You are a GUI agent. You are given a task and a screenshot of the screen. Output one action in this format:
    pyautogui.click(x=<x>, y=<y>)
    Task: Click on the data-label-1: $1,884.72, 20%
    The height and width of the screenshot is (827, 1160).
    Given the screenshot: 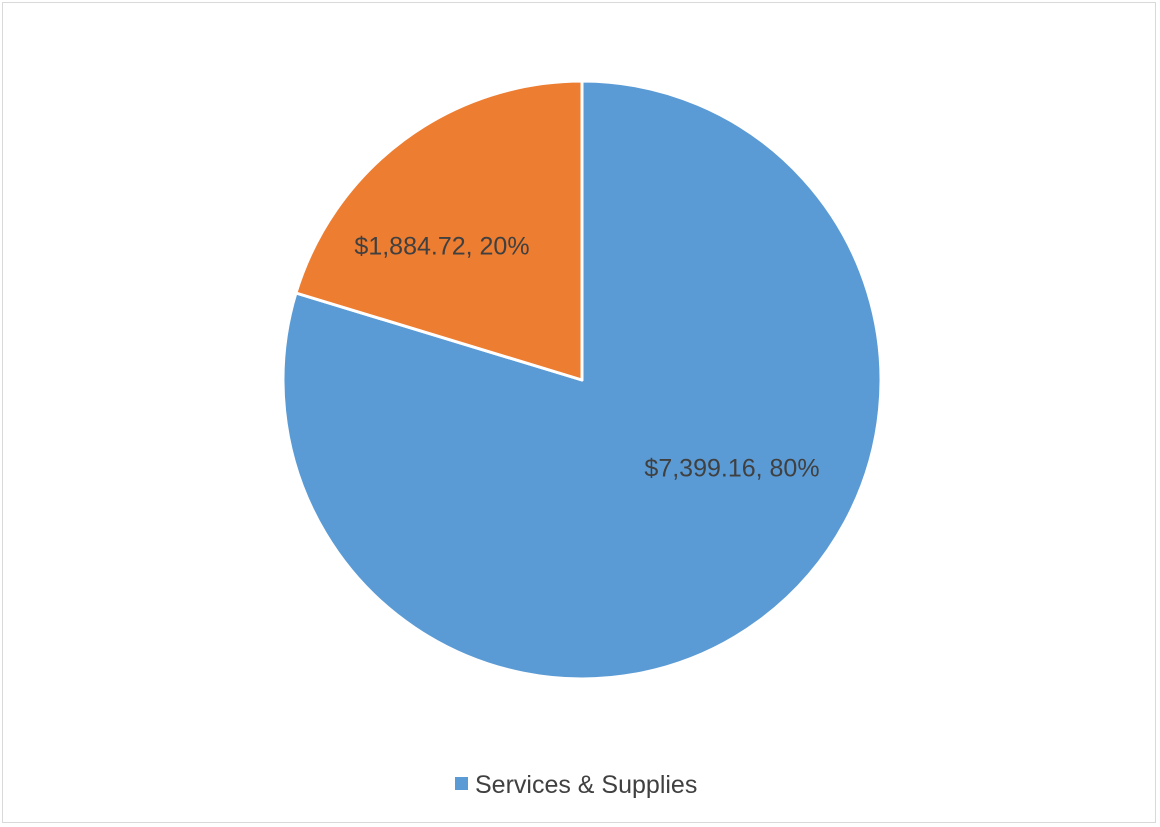 What is the action you would take?
    pyautogui.click(x=441, y=247)
    